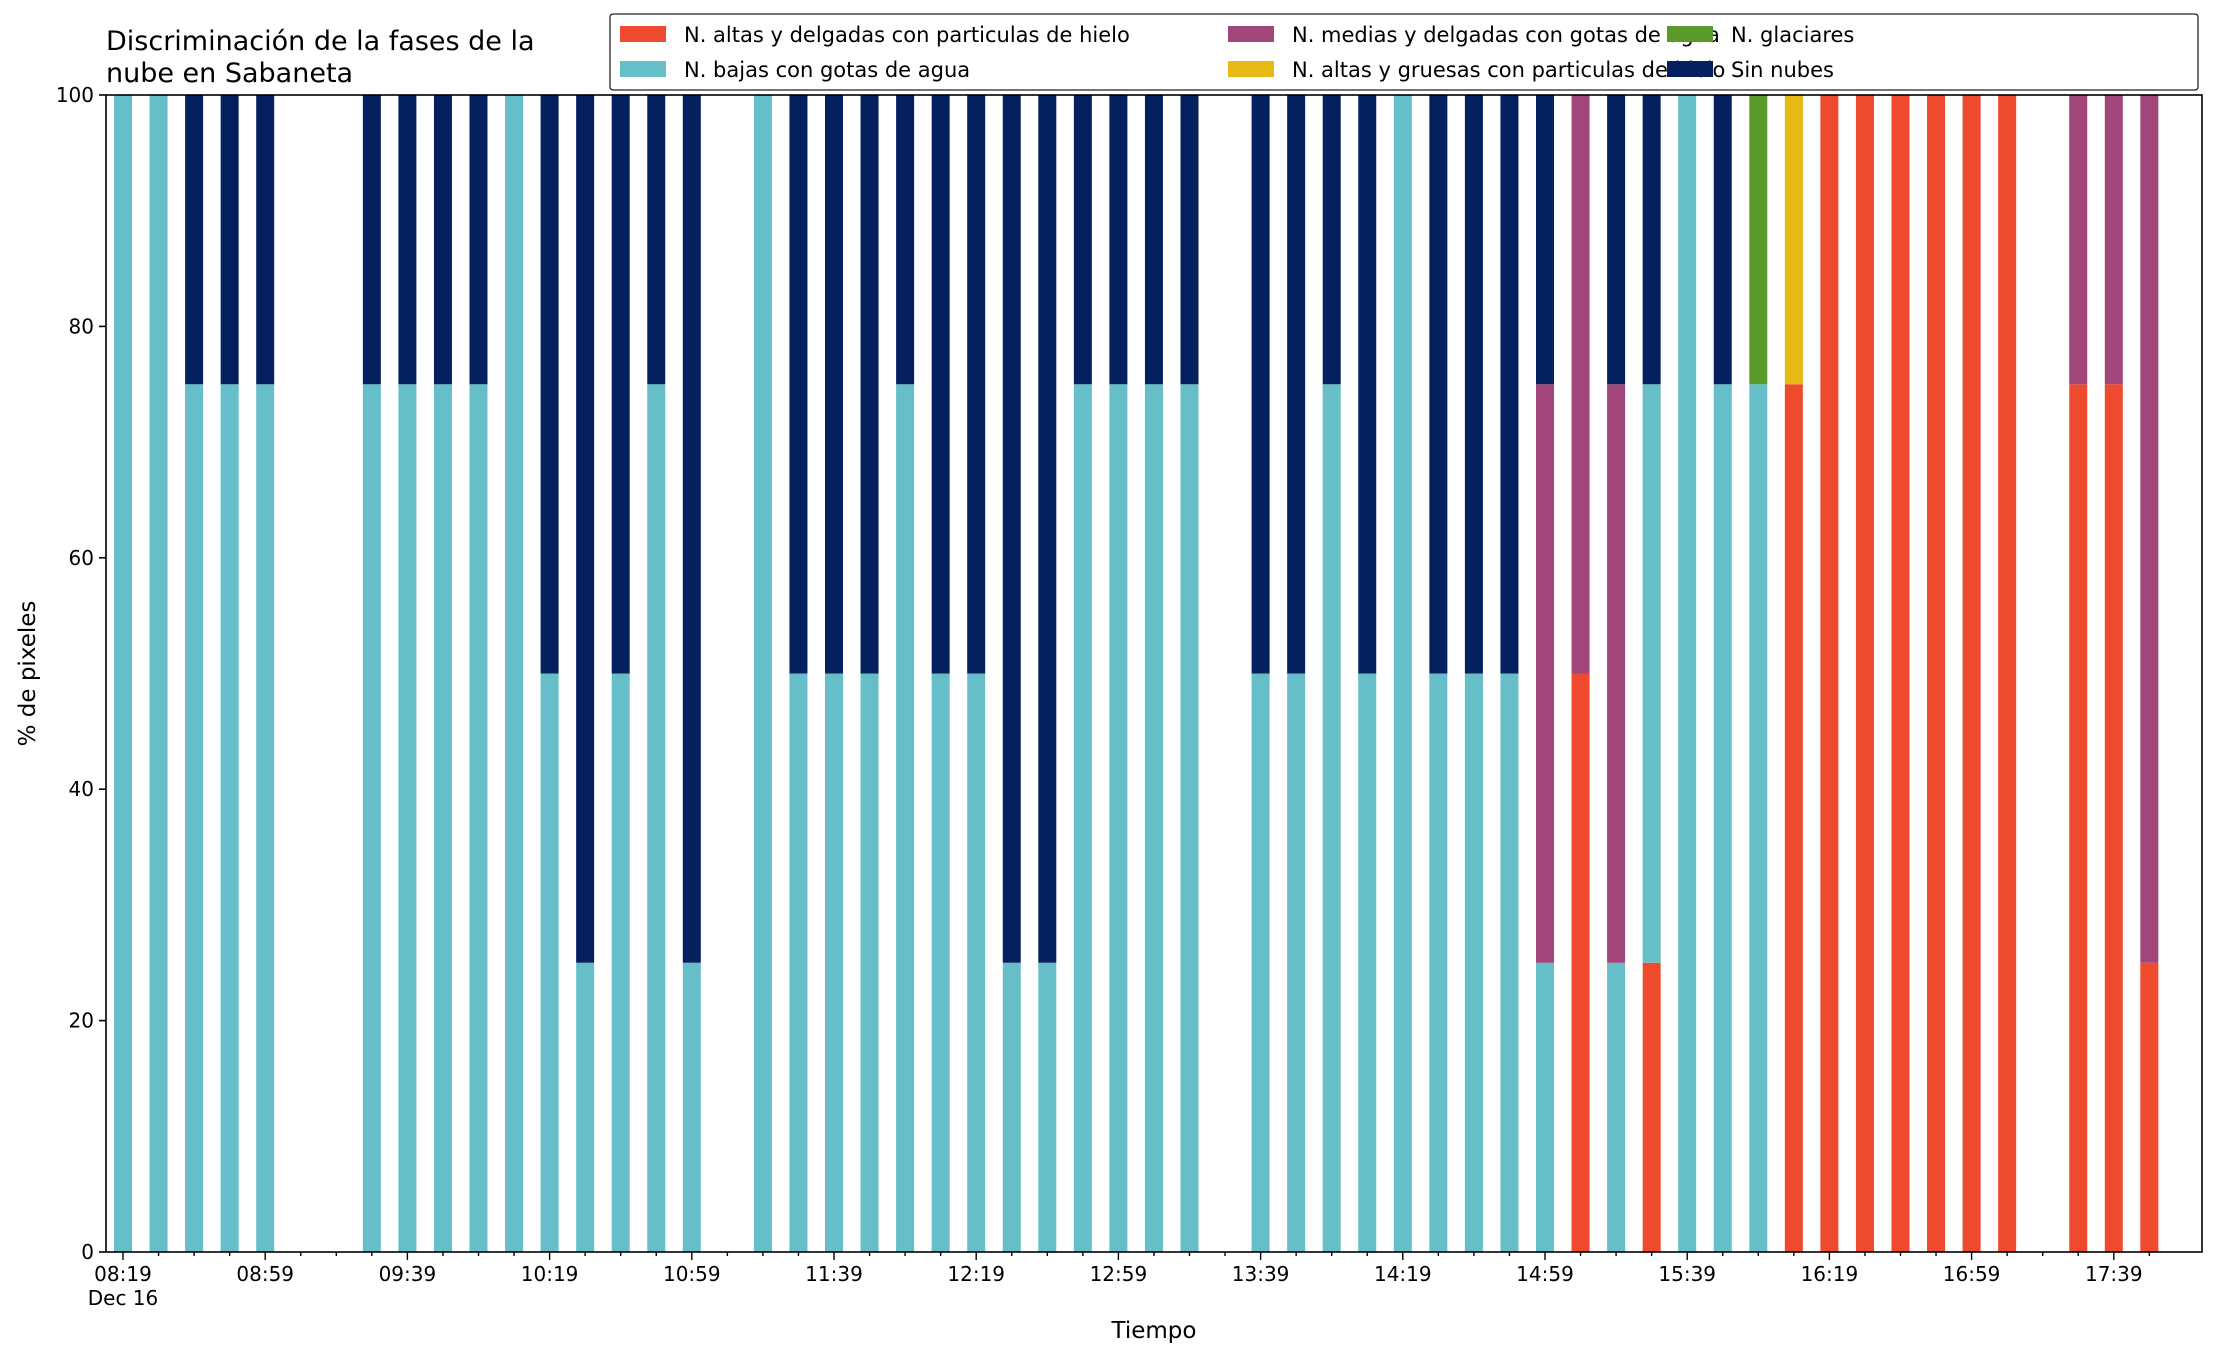 This screenshot has height=1355, width=2216. What do you see at coordinates (1782, 70) in the screenshot?
I see `legend-label: Sin nubes` at bounding box center [1782, 70].